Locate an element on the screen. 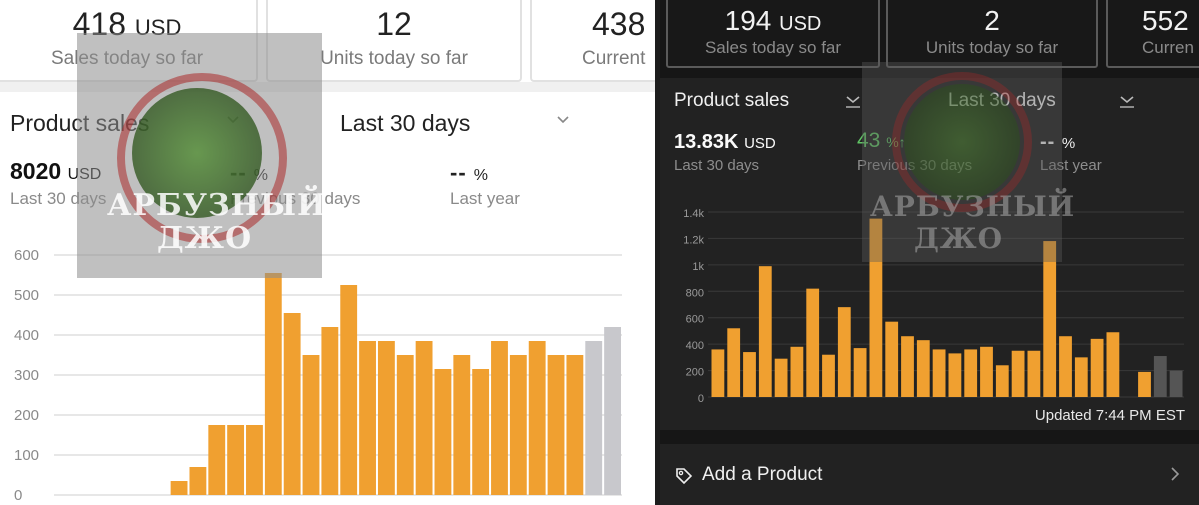 This screenshot has width=1199, height=505. current-label: Current is located at coordinates (614, 58).